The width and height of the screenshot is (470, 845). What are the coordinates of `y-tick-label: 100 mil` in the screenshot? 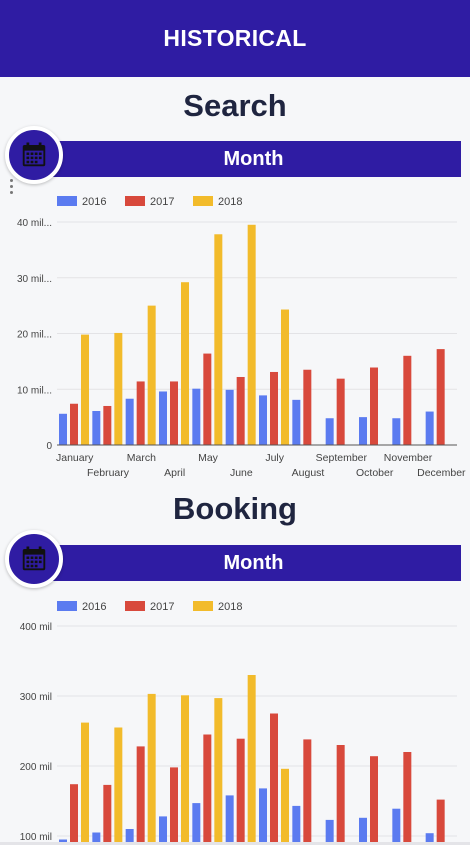 It's located at (36, 837).